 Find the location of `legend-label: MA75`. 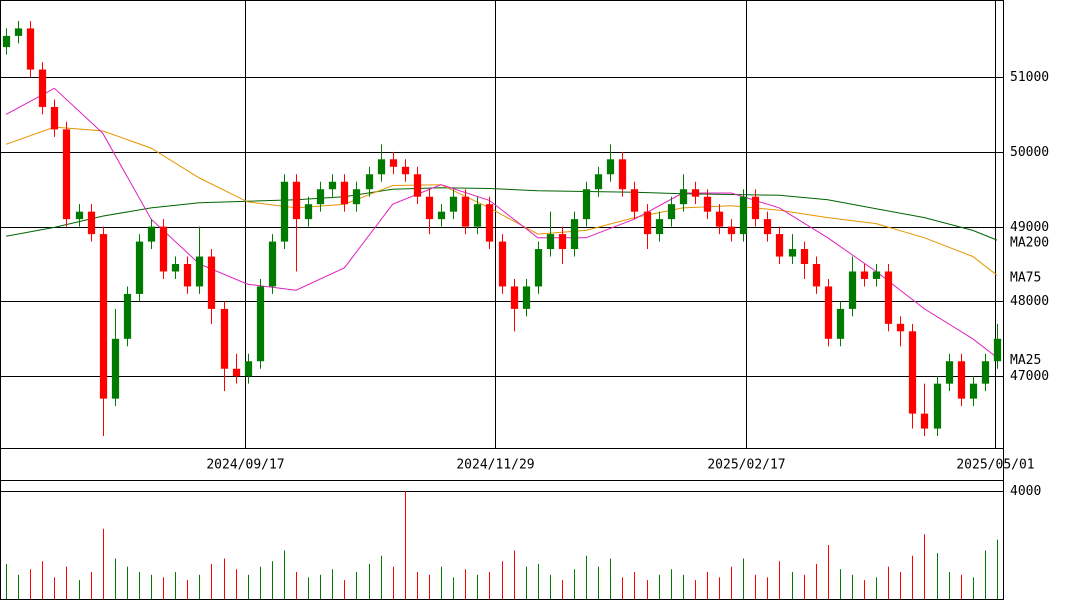

legend-label: MA75 is located at coordinates (1025, 278).